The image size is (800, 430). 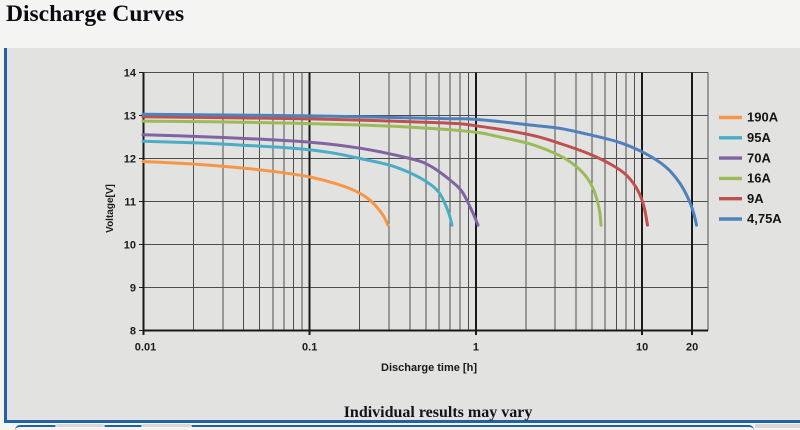 I want to click on svg-text: 14, so click(x=130, y=74).